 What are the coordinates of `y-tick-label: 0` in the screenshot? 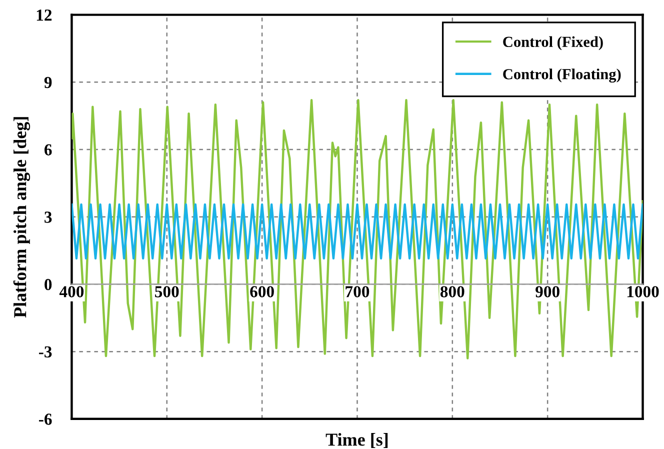 It's located at (48, 284).